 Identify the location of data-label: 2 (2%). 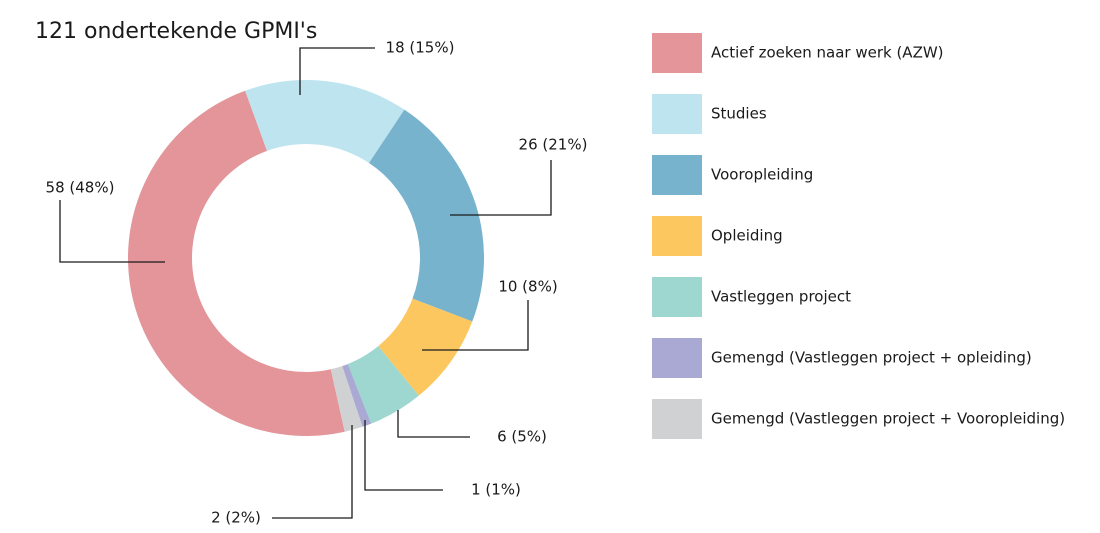
(236, 518).